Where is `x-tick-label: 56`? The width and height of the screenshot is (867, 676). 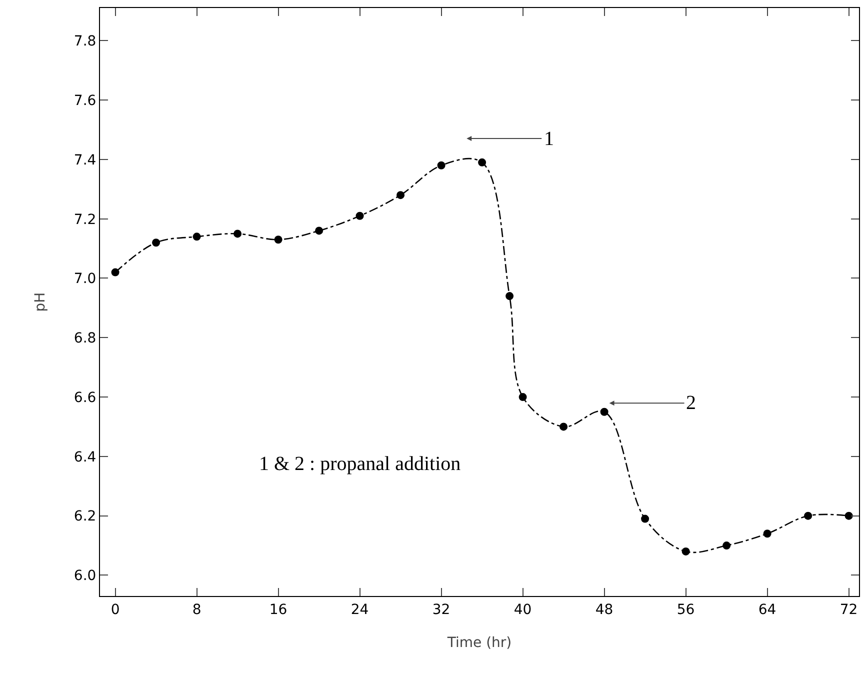
x-tick-label: 56 is located at coordinates (685, 610).